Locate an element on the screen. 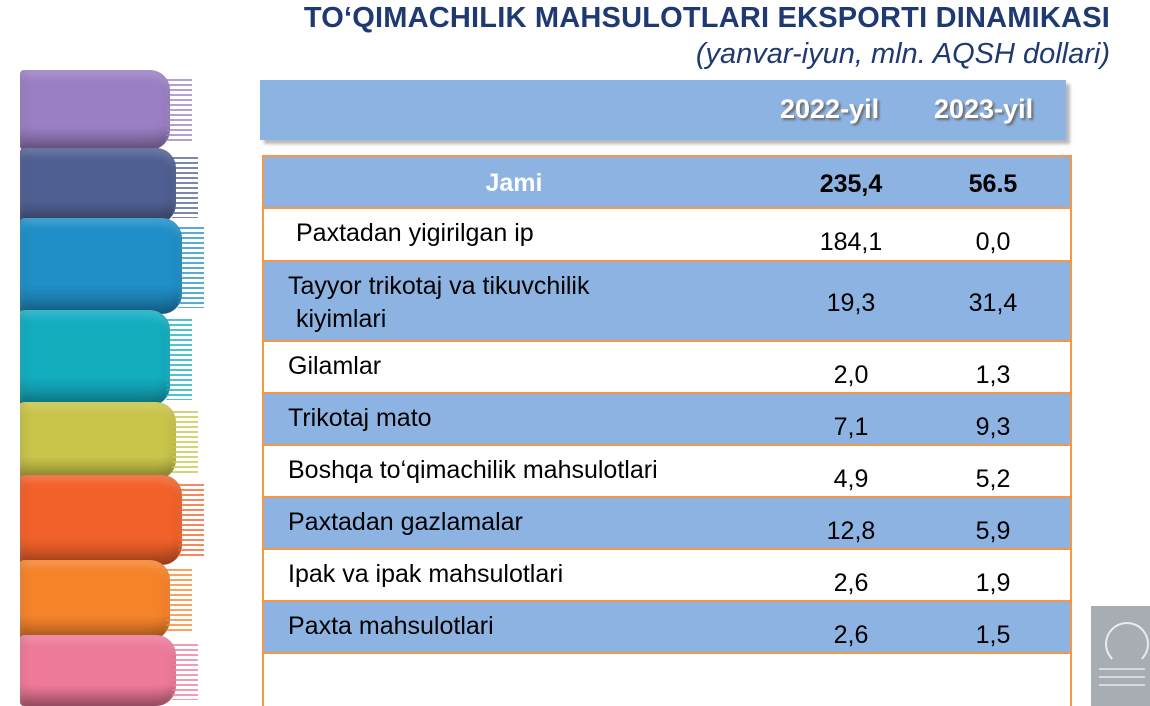 Image resolution: width=1150 pixels, height=706 pixels. value-2023: 1,9 is located at coordinates (993, 583).